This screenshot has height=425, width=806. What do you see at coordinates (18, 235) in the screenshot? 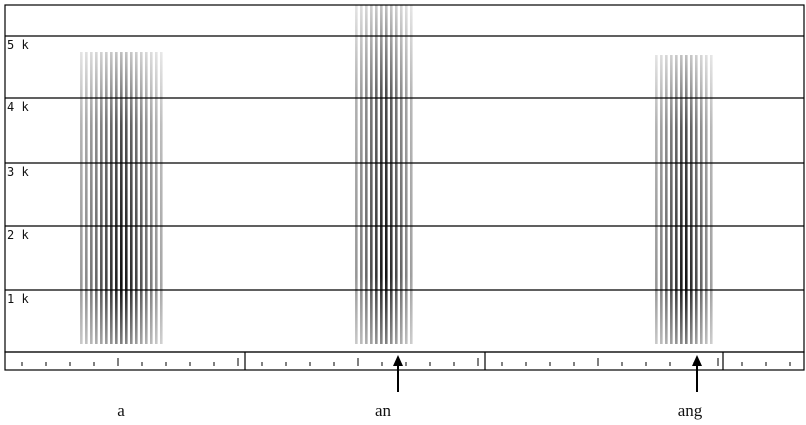
I see `y-label: 2 k` at bounding box center [18, 235].